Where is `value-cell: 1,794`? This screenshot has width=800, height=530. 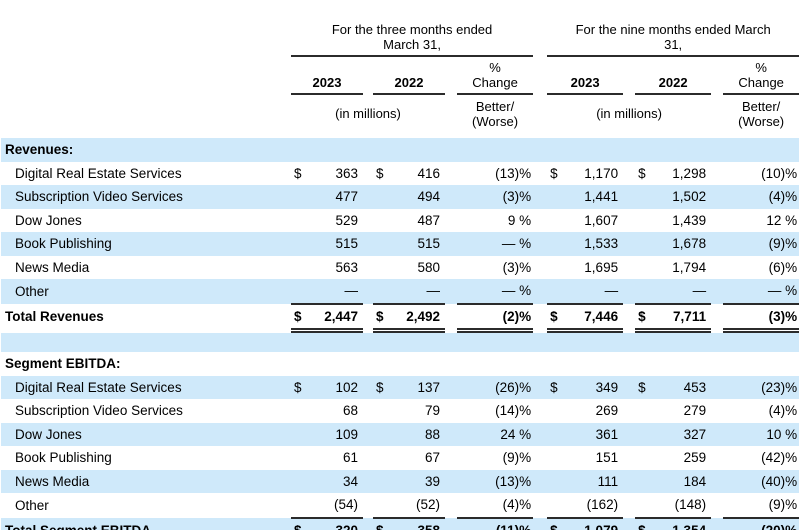 value-cell: 1,794 is located at coordinates (689, 267).